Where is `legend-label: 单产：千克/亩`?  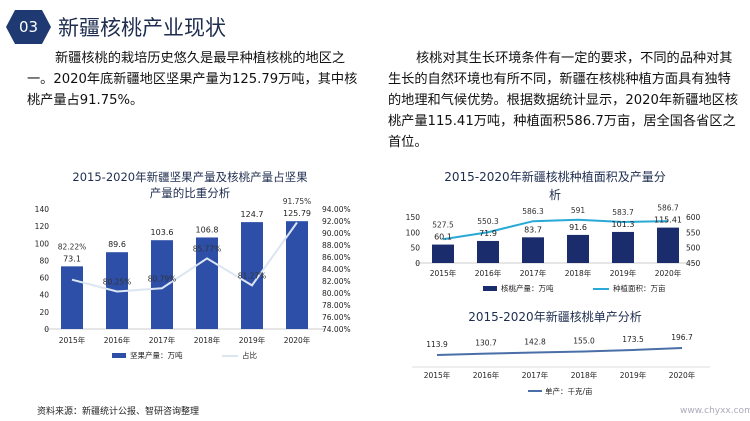
legend-label: 单产：千克/亩 is located at coordinates (569, 391).